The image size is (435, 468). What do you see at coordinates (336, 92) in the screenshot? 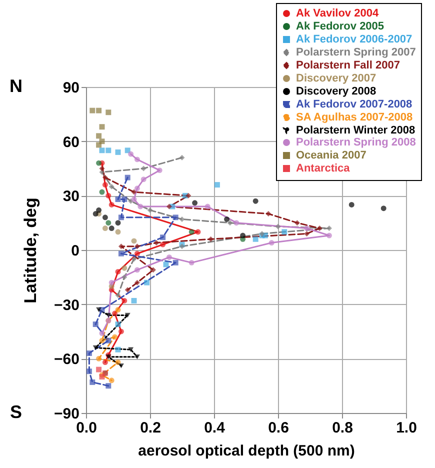
I see `legend-label: Discovery 2008` at bounding box center [336, 92].